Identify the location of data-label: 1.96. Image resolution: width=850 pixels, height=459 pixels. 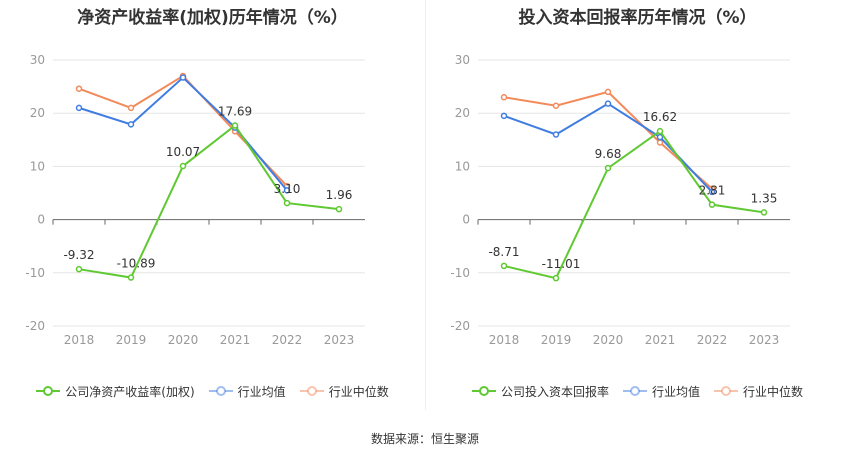
(339, 195).